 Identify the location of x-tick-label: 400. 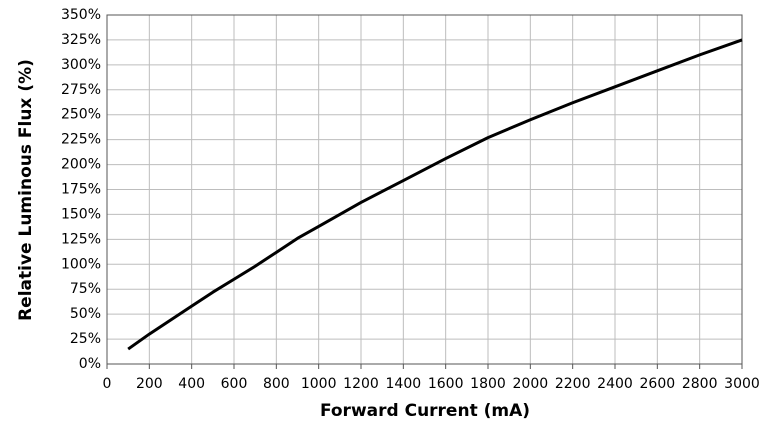
(191, 384).